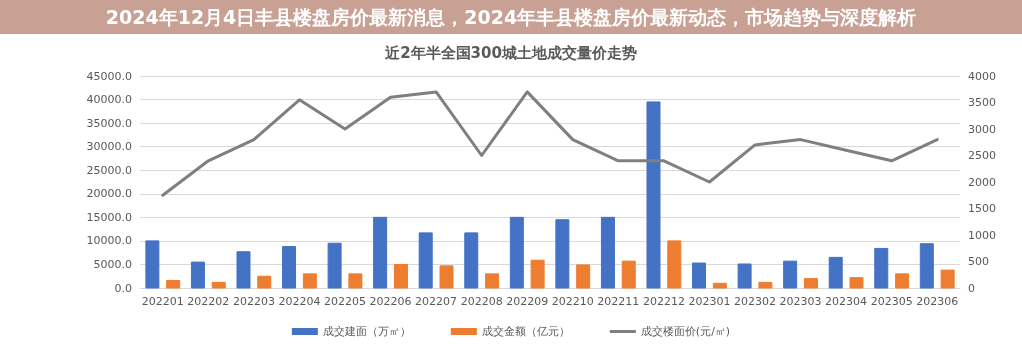 The width and height of the screenshot is (1022, 348). Describe the element at coordinates (755, 301) in the screenshot. I see `x-tick-label: 202302` at that location.